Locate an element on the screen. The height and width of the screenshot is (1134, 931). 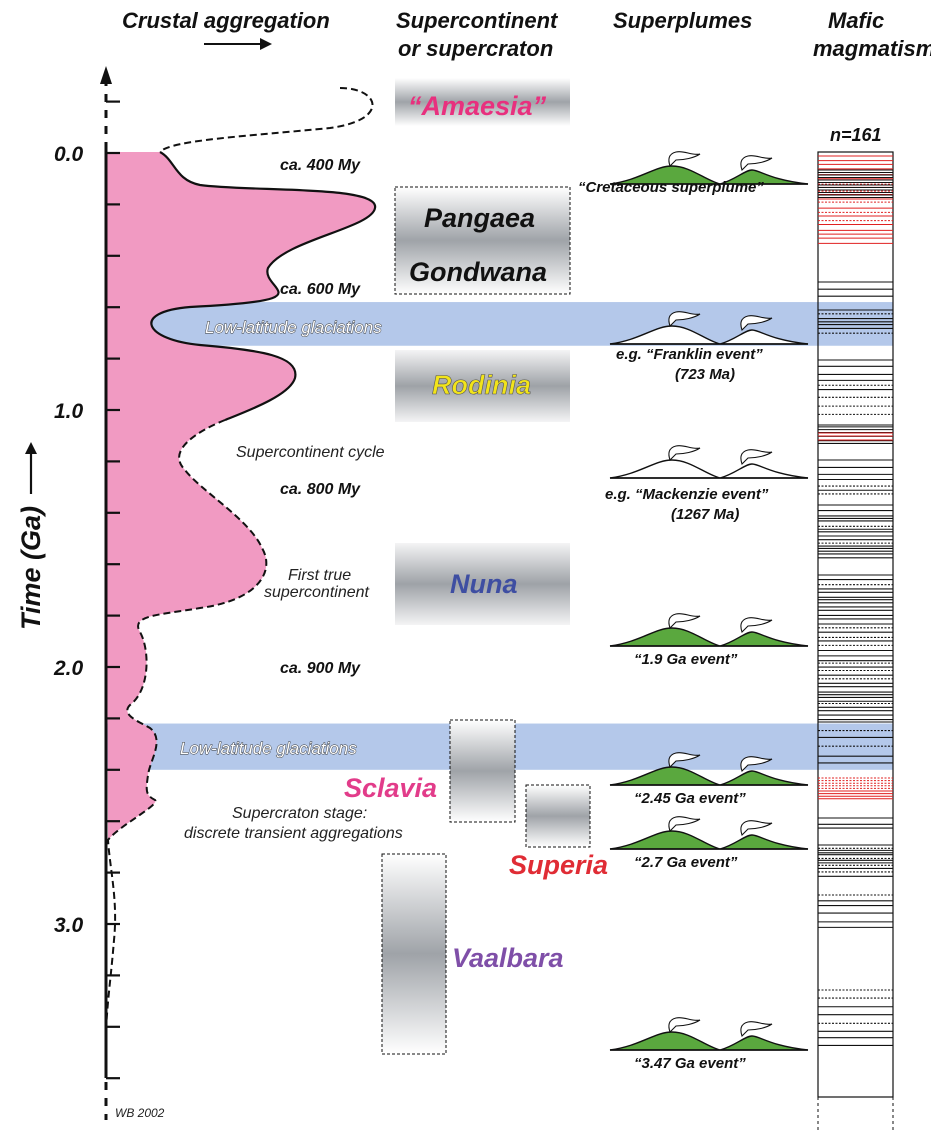
plume-label-mackenzie-age: (1267 Ma) is located at coordinates (705, 514).